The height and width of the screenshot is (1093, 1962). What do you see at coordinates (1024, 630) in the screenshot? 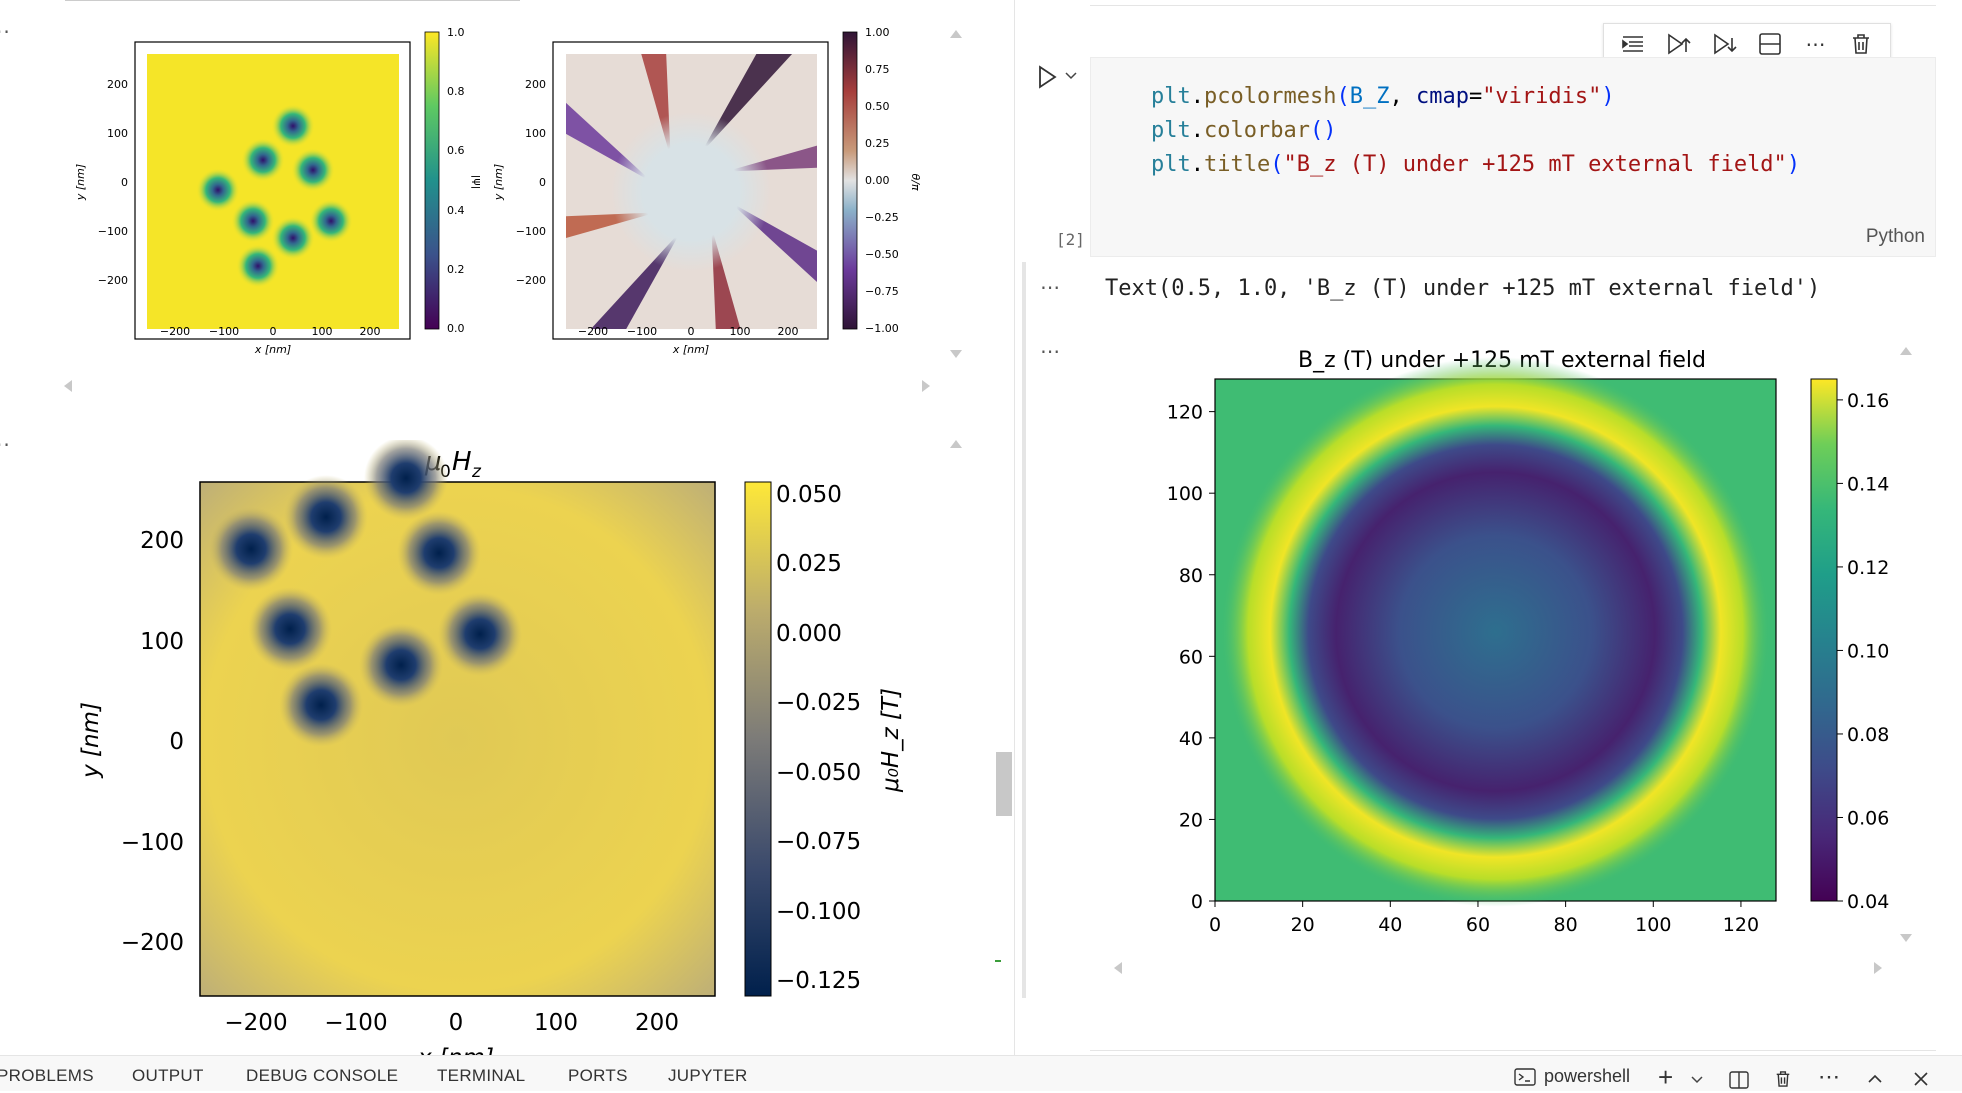
I see `right-cell-gutter` at bounding box center [1024, 630].